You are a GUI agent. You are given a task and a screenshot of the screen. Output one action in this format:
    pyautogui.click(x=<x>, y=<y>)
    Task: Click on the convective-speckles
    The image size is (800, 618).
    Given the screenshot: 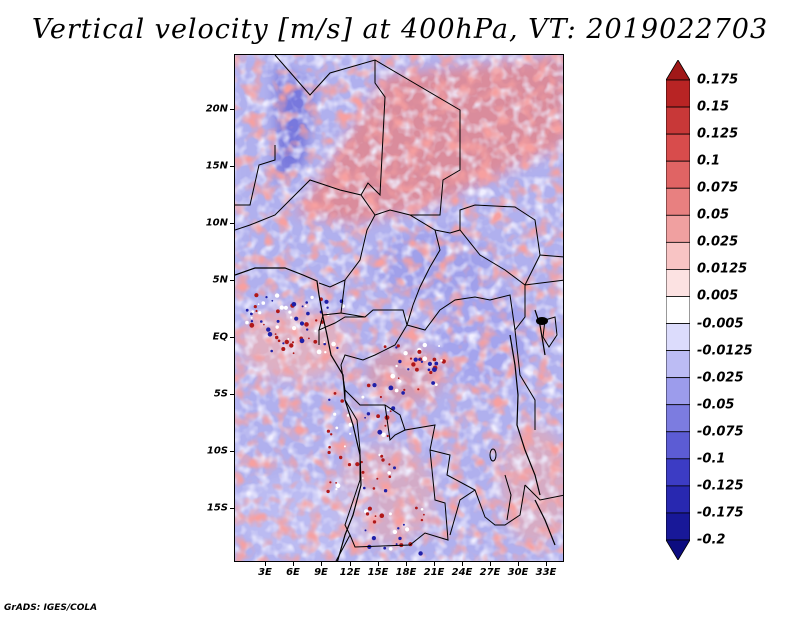 What is the action you would take?
    pyautogui.click(x=345, y=424)
    